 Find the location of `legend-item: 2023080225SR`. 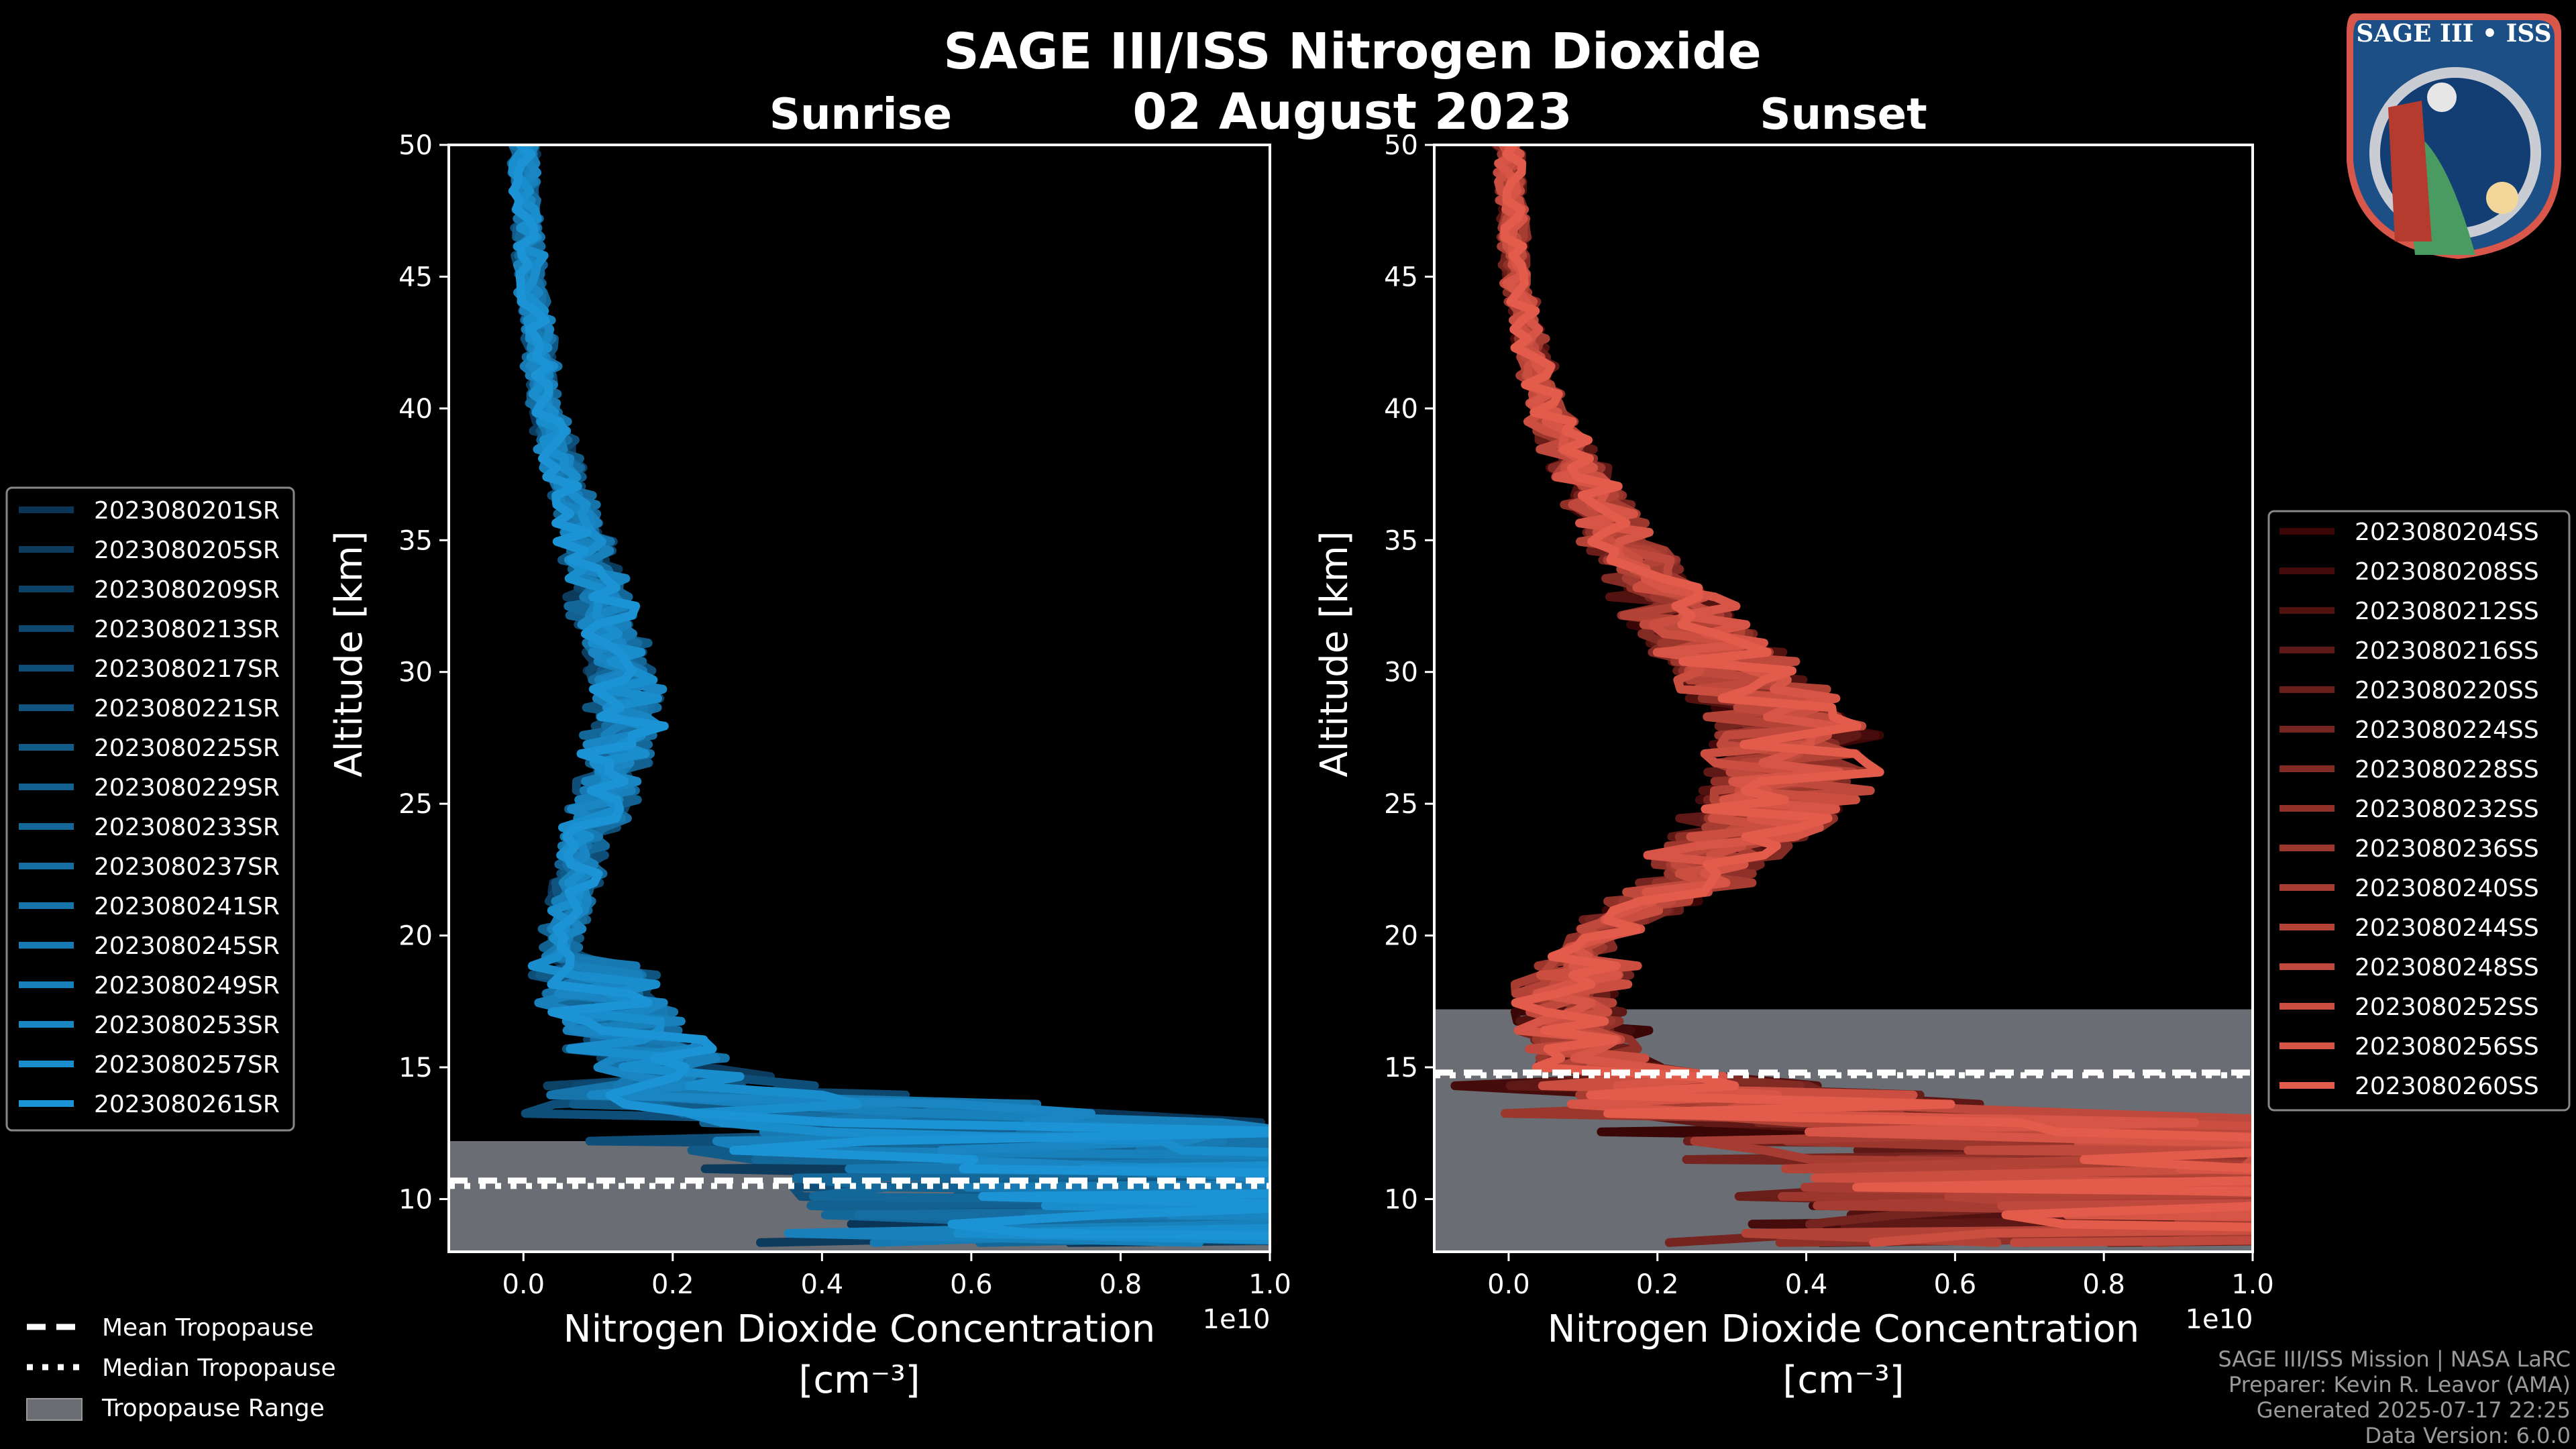

legend-item: 2023080225SR is located at coordinates (149, 748).